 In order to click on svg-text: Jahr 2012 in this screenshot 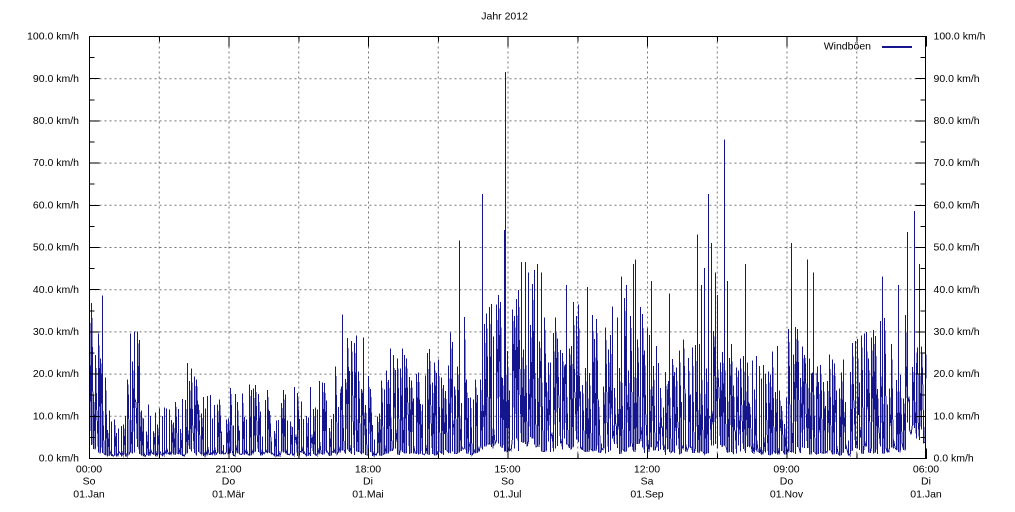, I will do `click(504, 17)`.